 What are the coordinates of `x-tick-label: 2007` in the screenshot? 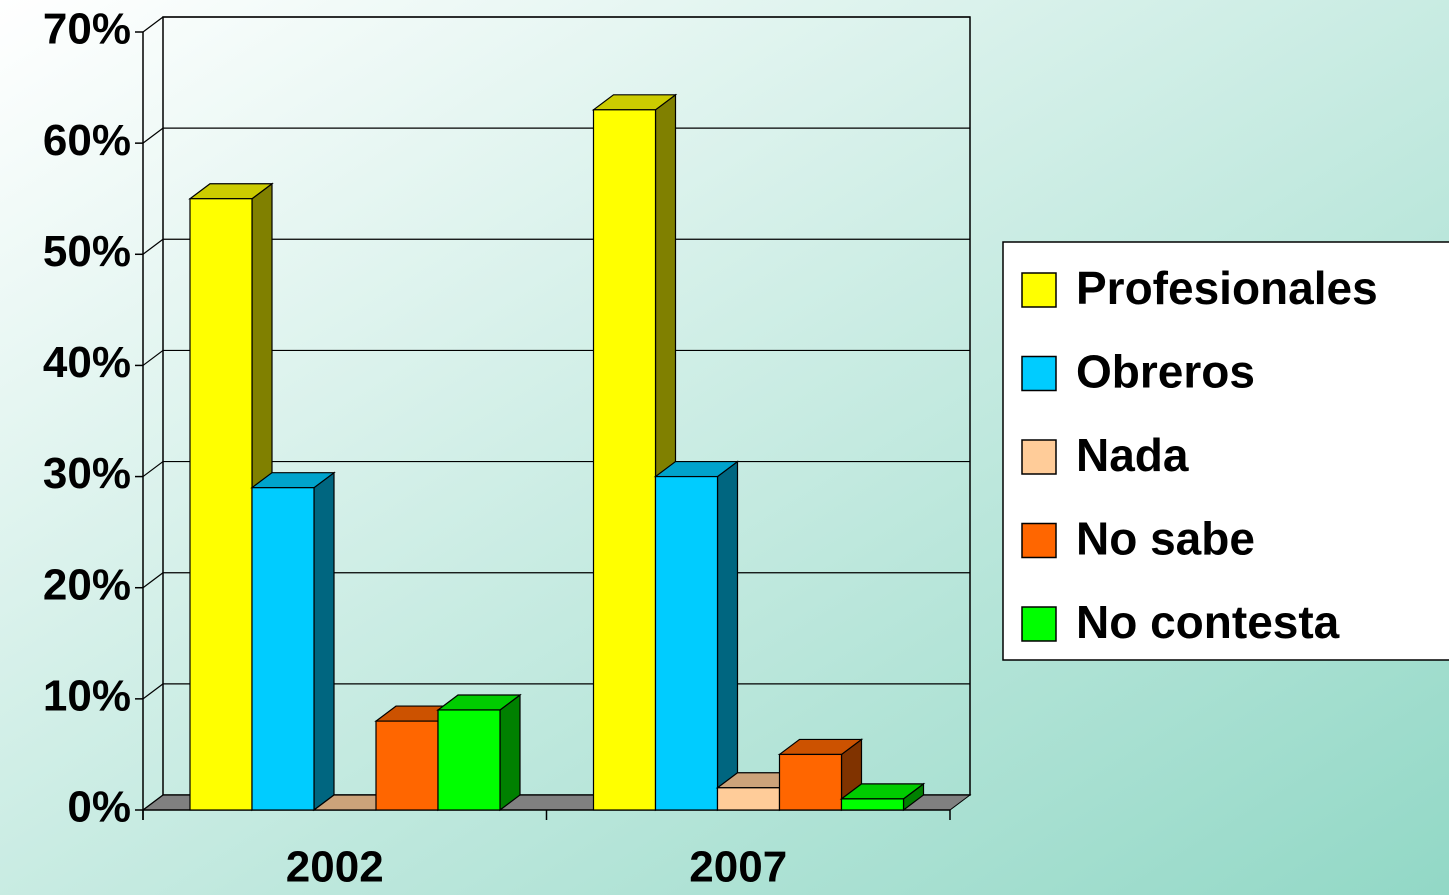 It's located at (738, 867).